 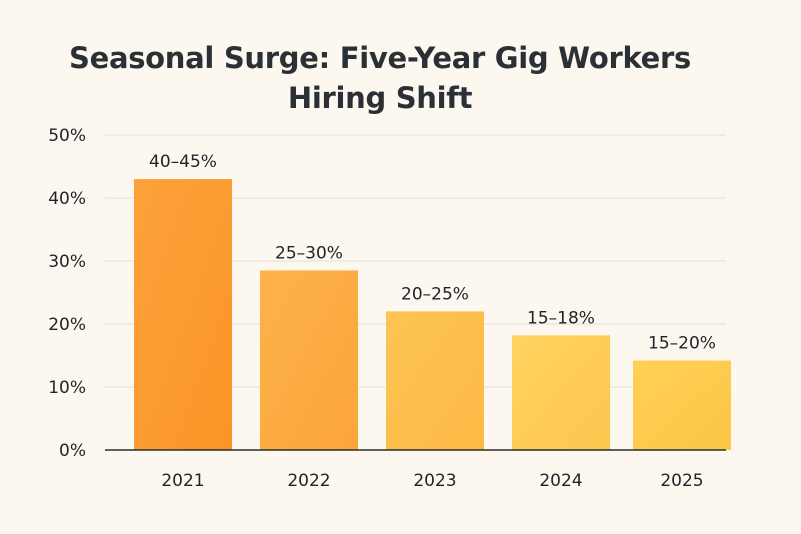 What do you see at coordinates (182, 481) in the screenshot?
I see `x-tick-label: 2021` at bounding box center [182, 481].